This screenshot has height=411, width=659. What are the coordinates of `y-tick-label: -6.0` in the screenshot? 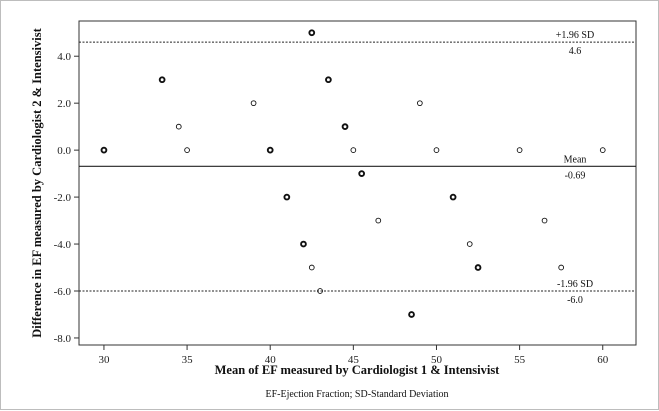 It's located at (63, 292).